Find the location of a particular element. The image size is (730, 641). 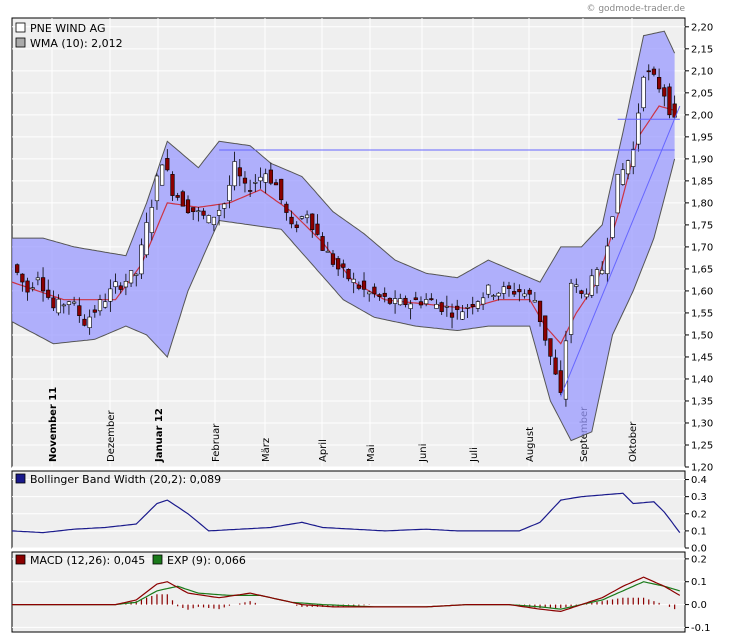

price-axis-tick-label: 1,35 is located at coordinates (702, 401).